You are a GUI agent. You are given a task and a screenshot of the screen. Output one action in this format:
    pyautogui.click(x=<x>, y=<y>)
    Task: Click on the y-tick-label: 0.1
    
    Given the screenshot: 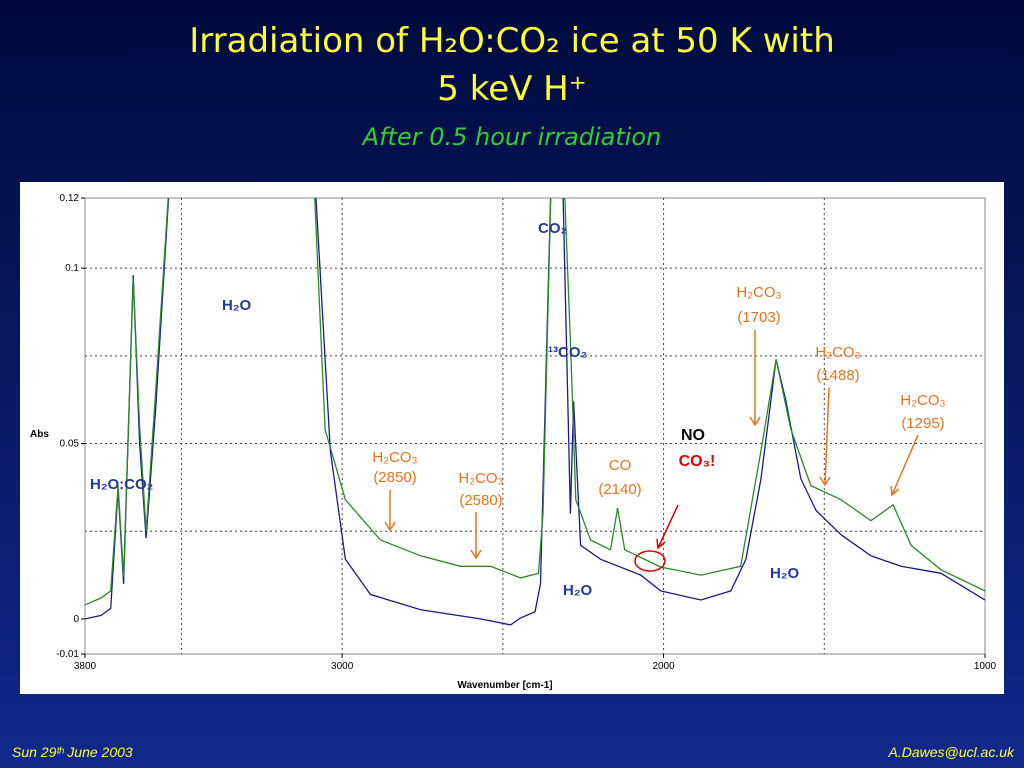 What is the action you would take?
    pyautogui.click(x=72, y=268)
    